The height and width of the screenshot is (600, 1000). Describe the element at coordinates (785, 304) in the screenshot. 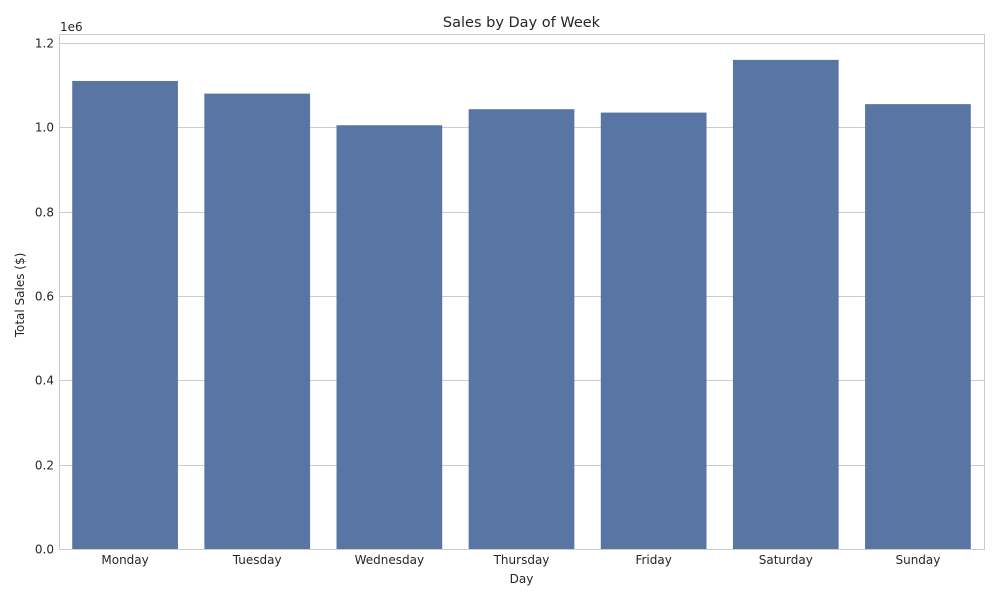

I see `bar-saturday` at that location.